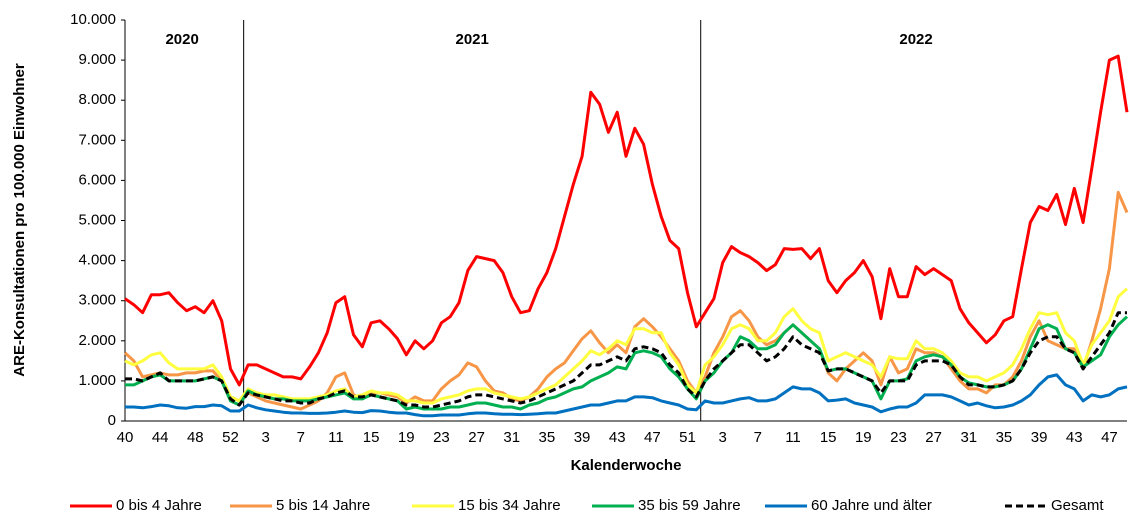 This screenshot has width=1130, height=521. Describe the element at coordinates (19, 220) in the screenshot. I see `y-axis-title: ARE-Konsultationen pro 100.000 Einwohner` at that location.